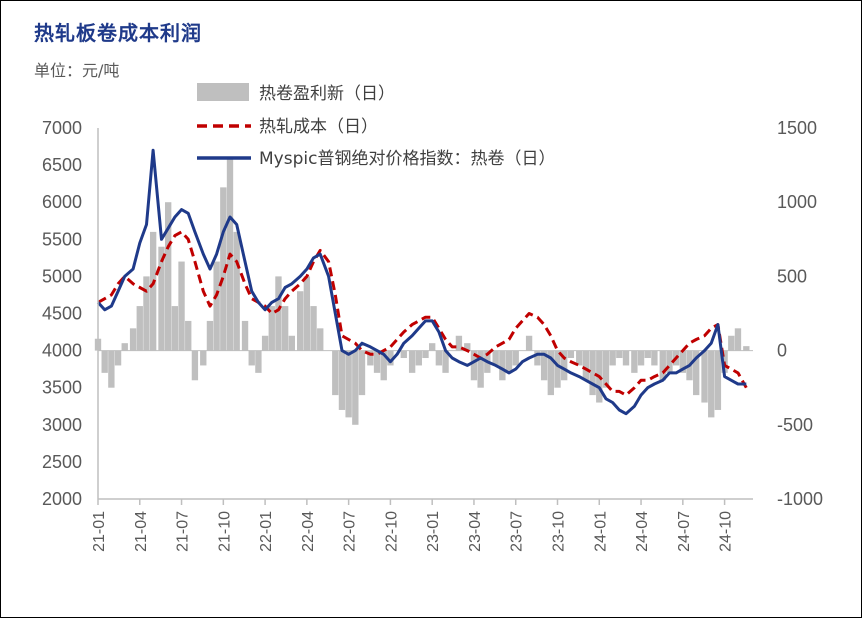 This screenshot has height=618, width=862. Describe the element at coordinates (62, 165) in the screenshot. I see `left-tick-label: 6500` at that location.